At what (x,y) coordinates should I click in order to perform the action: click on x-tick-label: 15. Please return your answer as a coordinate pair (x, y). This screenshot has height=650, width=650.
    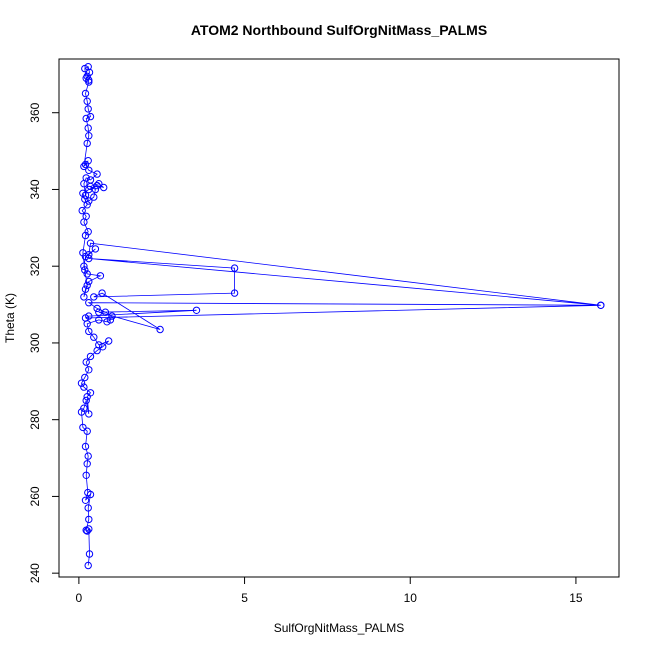
    Looking at the image, I should click on (576, 598).